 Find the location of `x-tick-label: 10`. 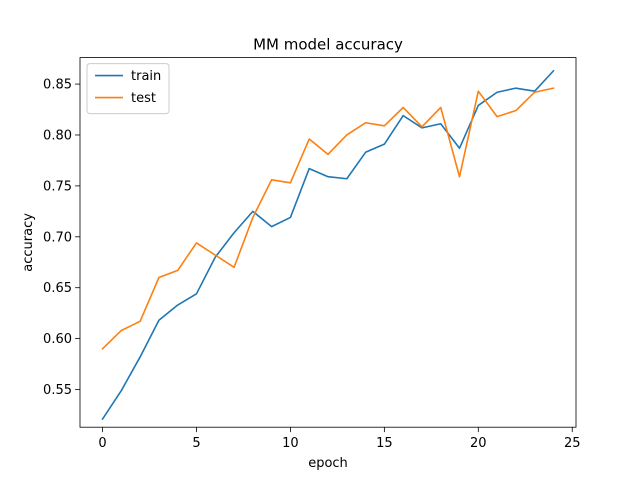

x-tick-label: 10 is located at coordinates (290, 443).